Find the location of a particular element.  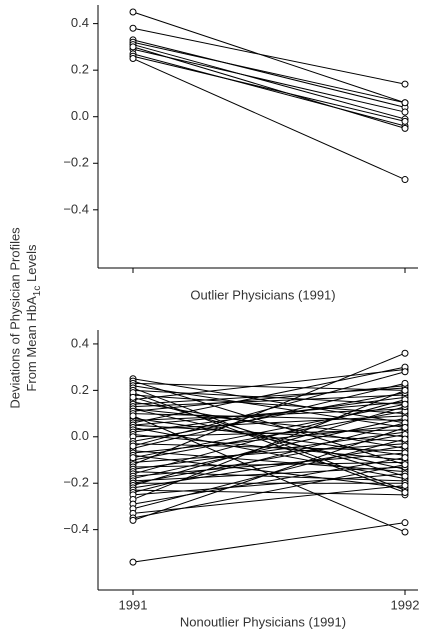

x-tick-label: 1991 is located at coordinates (133, 604).